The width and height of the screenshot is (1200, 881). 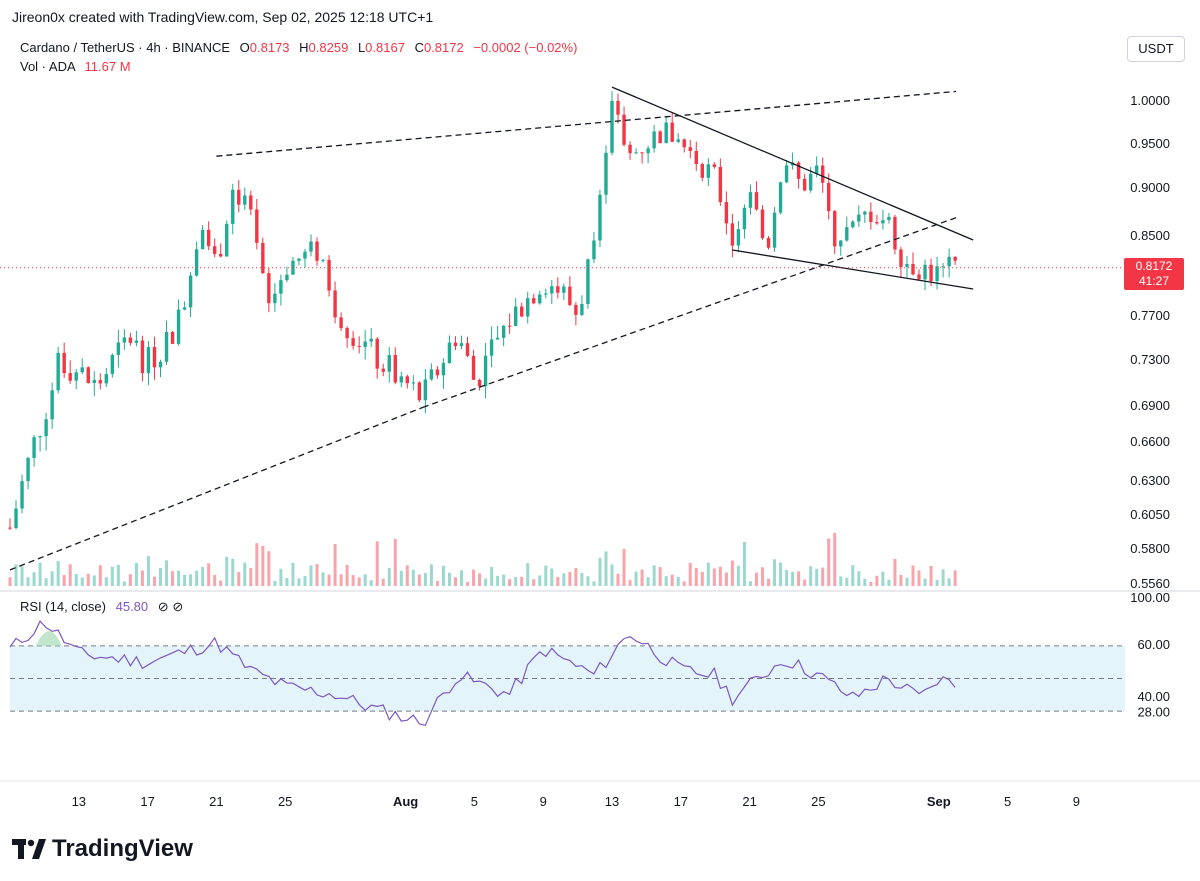 I want to click on brand-name: TradingView, so click(x=122, y=848).